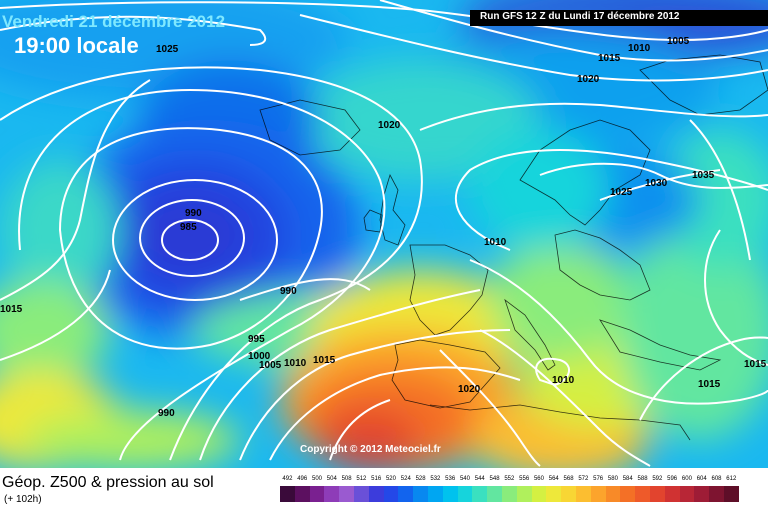 The image size is (768, 512). I want to click on colorbar-tick-label: 548, so click(494, 479).